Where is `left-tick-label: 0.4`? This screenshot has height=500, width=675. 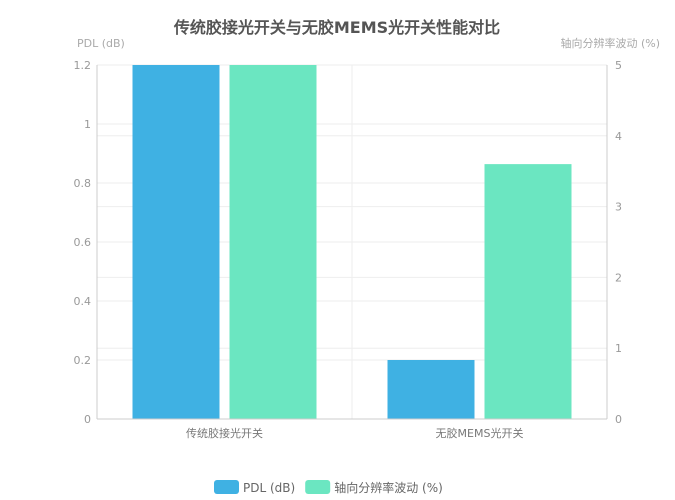 left-tick-label: 0.4 is located at coordinates (83, 301).